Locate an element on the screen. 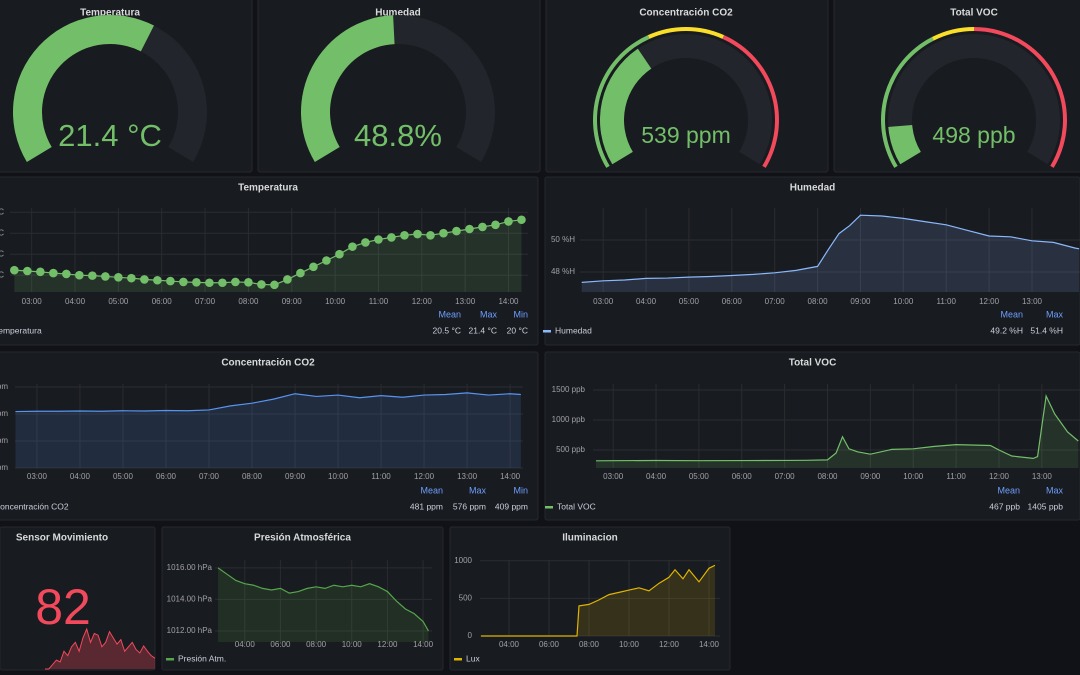  y-tick-label: 1000 ppb is located at coordinates (569, 419).